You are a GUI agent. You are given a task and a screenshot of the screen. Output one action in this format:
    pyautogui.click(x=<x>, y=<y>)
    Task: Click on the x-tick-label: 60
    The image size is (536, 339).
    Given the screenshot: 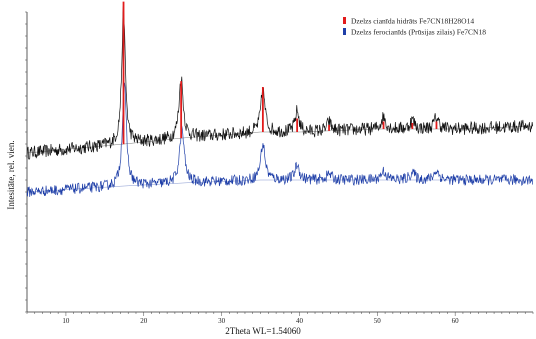 What is the action you would take?
    pyautogui.click(x=456, y=321)
    